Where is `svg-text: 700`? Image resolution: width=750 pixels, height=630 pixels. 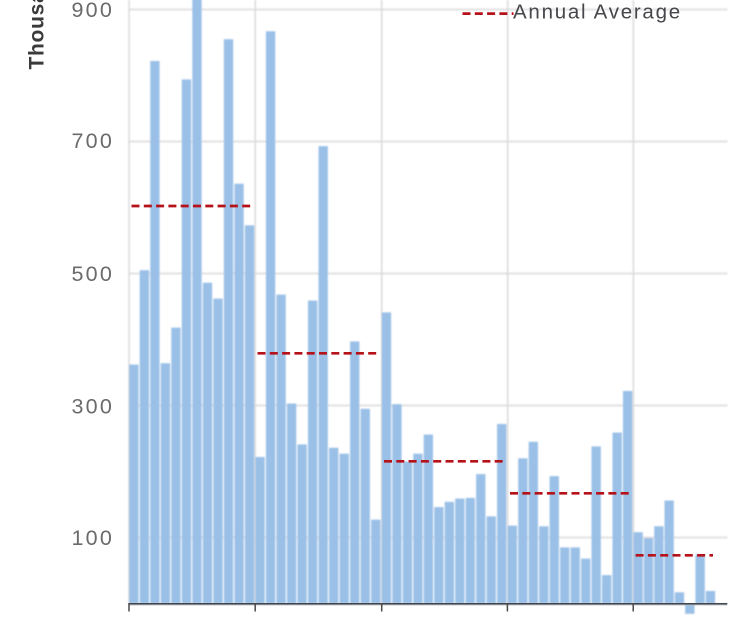
svg-text: 700 is located at coordinates (93, 141).